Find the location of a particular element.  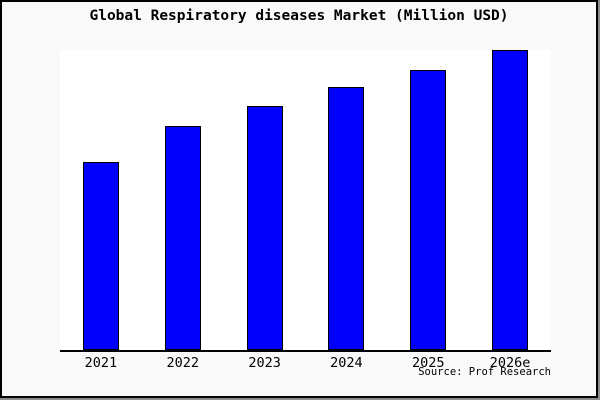

x-tick-label-2026e: 2026e is located at coordinates (510, 363).